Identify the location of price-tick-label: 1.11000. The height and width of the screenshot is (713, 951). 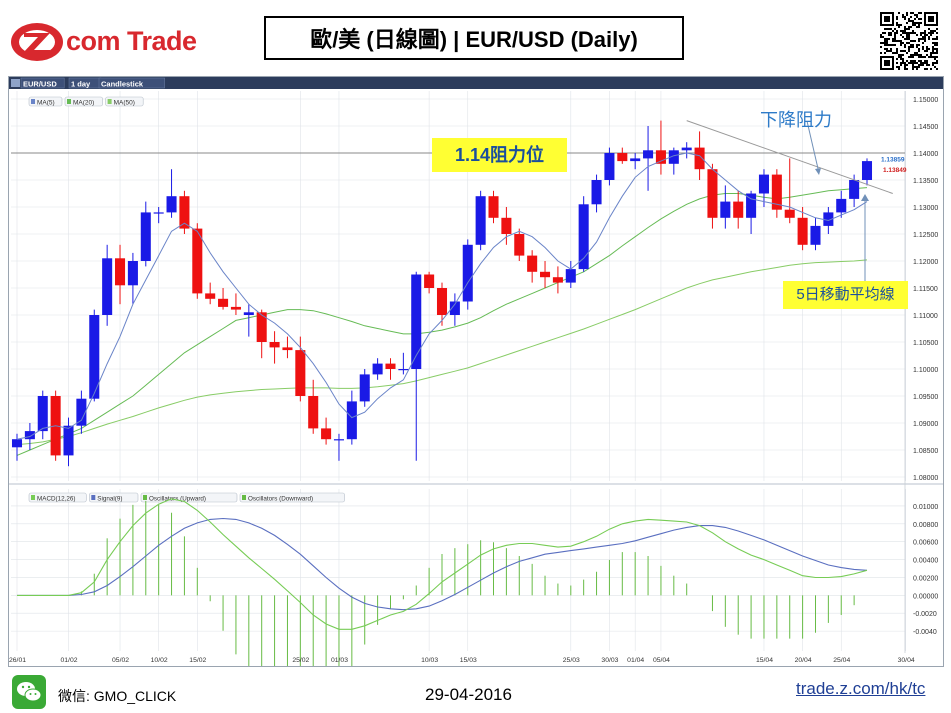
(925, 316).